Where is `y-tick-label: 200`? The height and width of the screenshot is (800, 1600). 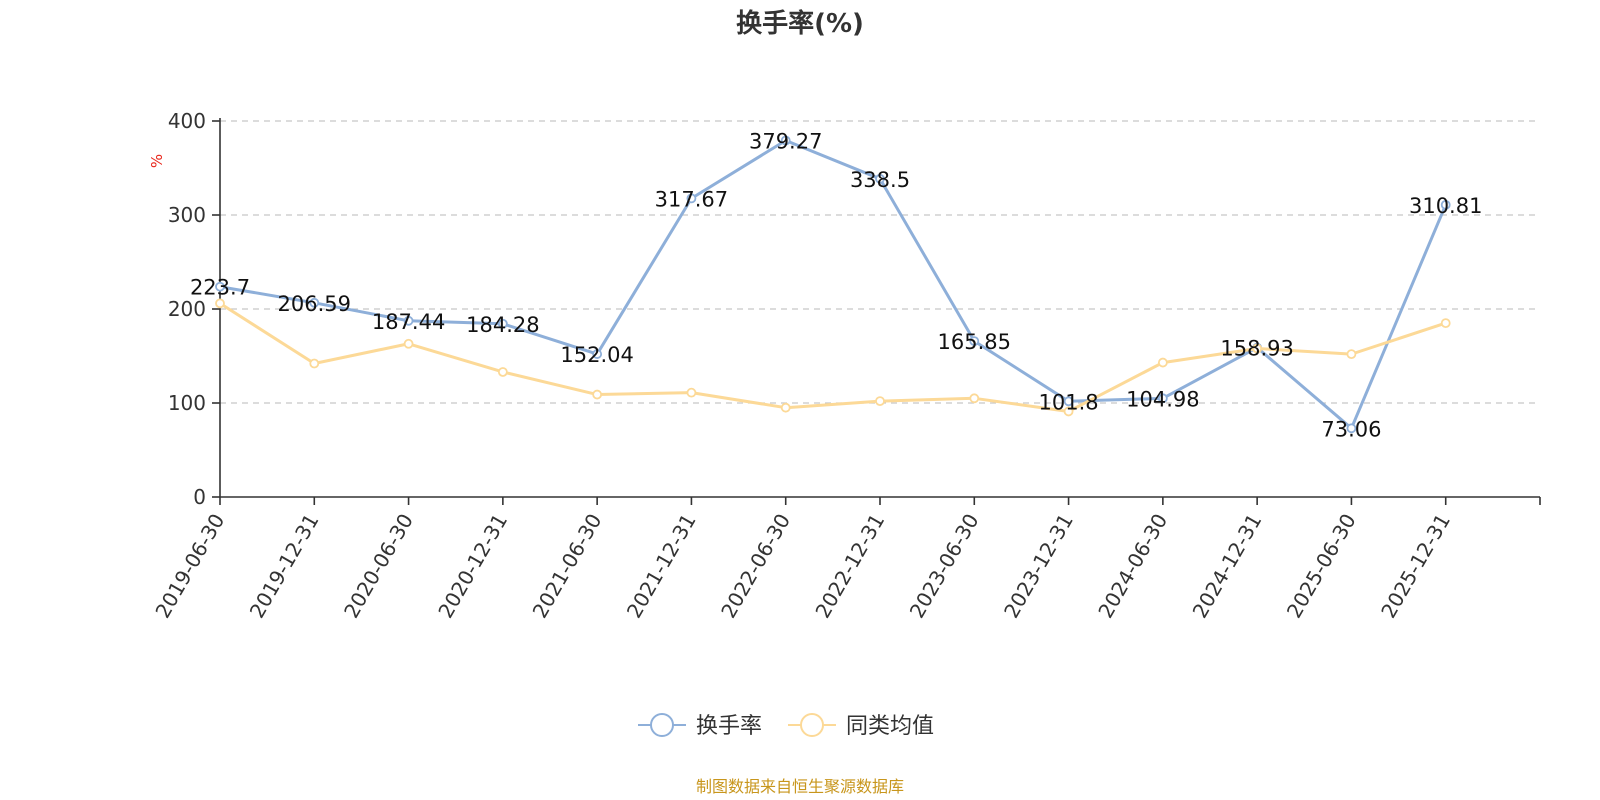
y-tick-label: 200 is located at coordinates (187, 309).